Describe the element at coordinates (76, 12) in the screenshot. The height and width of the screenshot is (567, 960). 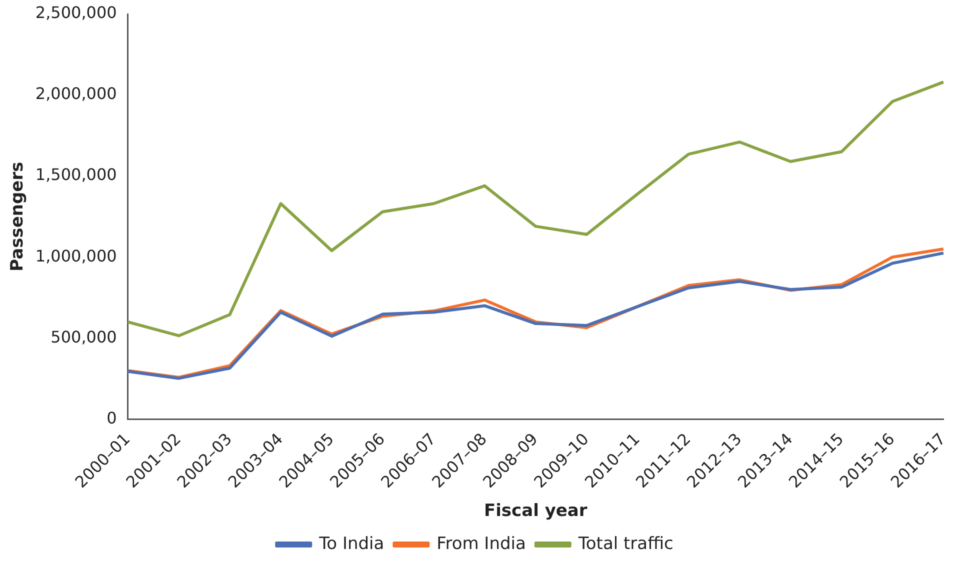
I see `y-tick-label: 2,500,000` at that location.